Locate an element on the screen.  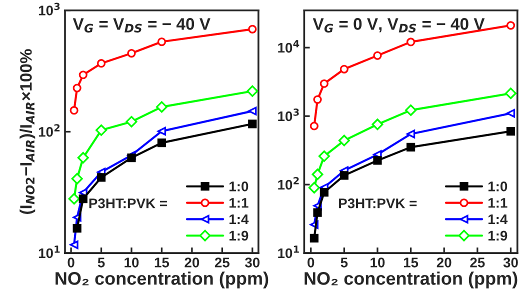
annotation: V$_{G}$ = 0 V, V$_{DS}$ = − 40 V is located at coordinates (398, 25).